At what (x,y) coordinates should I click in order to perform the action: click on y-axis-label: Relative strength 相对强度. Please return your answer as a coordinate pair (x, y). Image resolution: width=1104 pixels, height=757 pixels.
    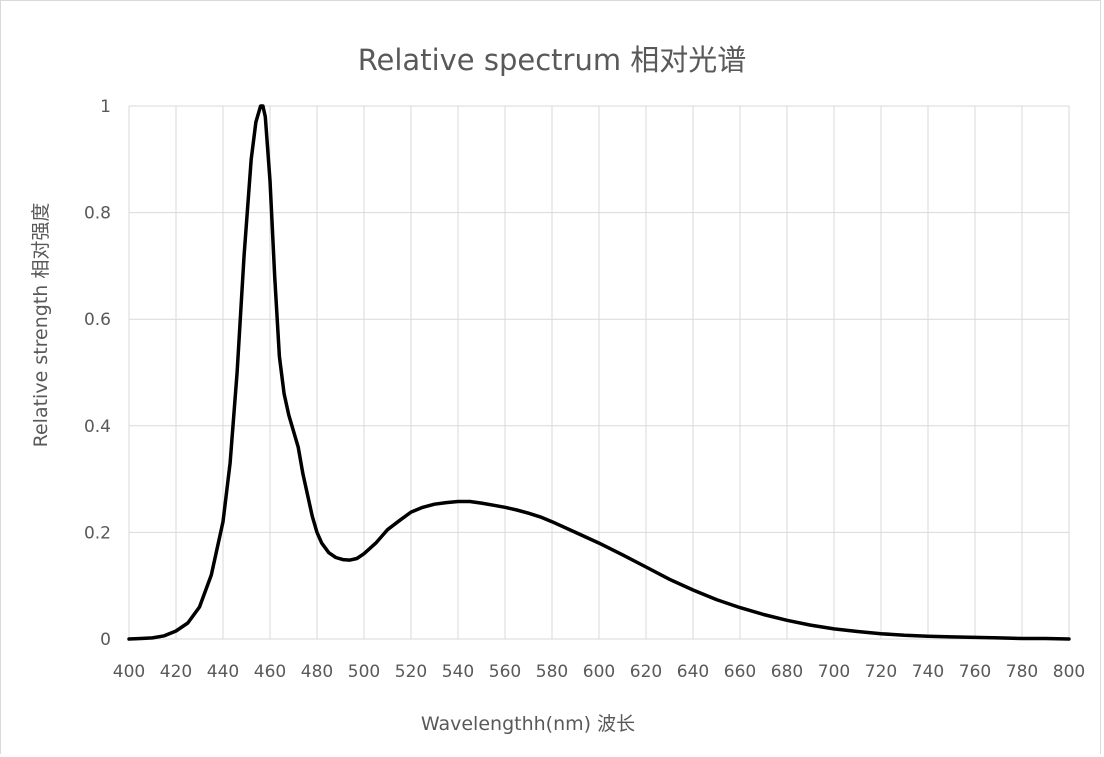
    Looking at the image, I should click on (41, 325).